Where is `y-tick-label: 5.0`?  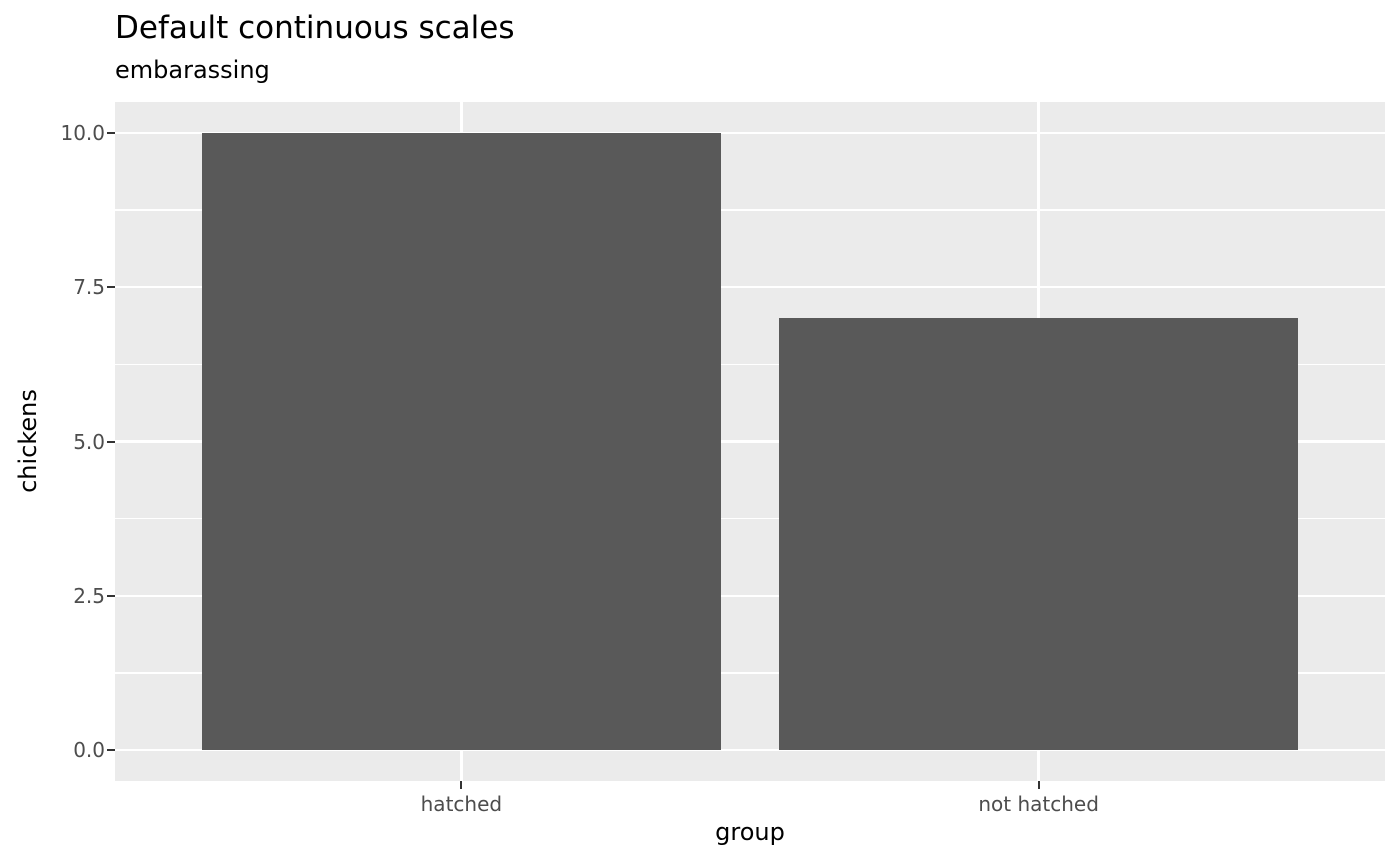 y-tick-label: 5.0 is located at coordinates (89, 441).